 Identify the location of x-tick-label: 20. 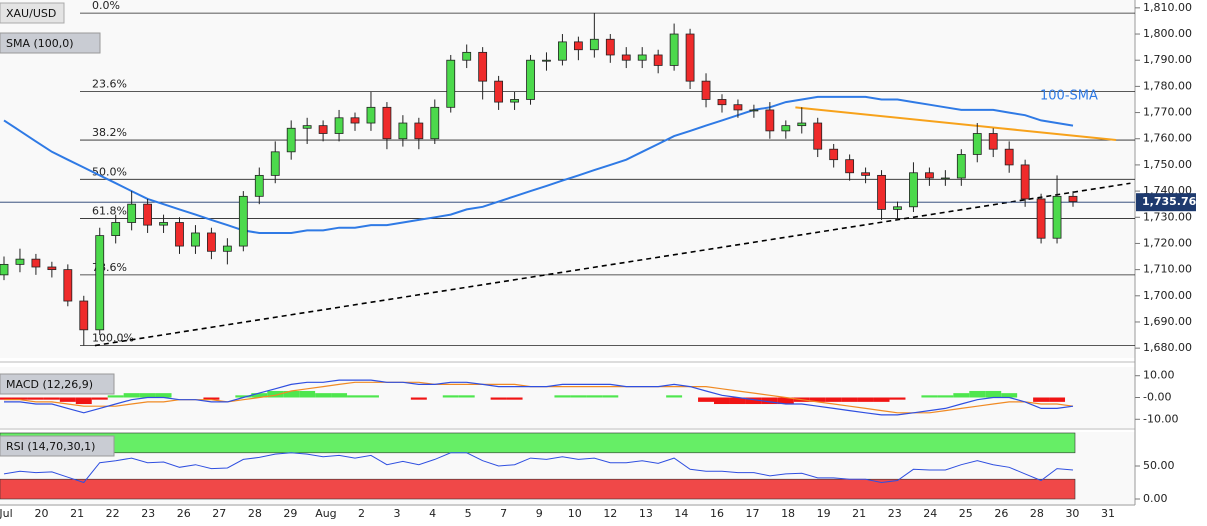
(42, 513).